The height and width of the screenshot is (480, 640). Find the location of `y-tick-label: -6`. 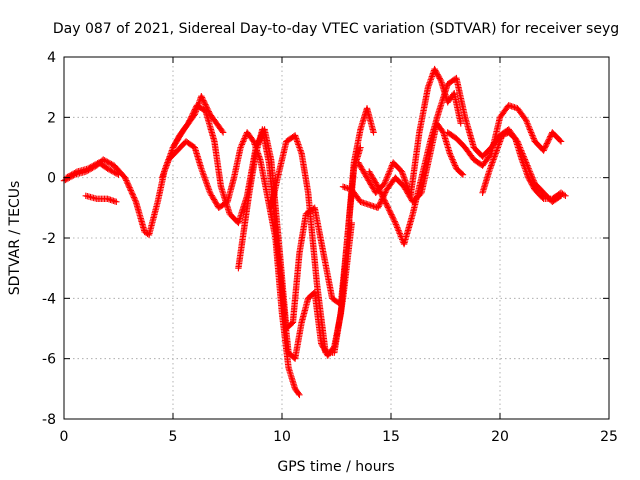

y-tick-label: -6 is located at coordinates (49, 360).